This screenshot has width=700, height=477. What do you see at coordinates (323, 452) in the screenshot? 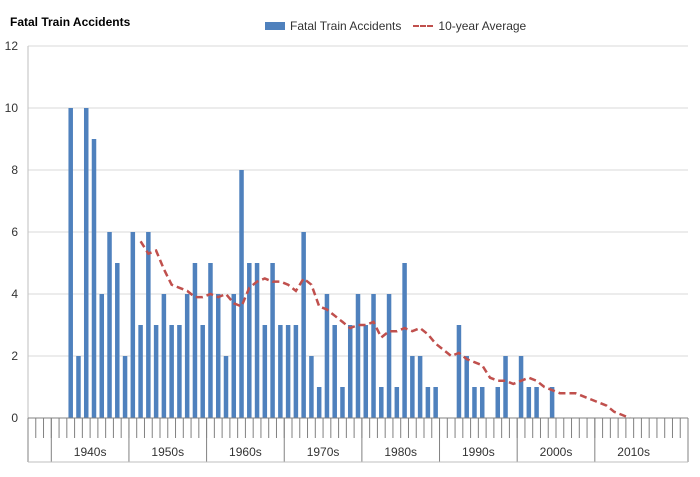
I see `x-decade-label: 1970s` at bounding box center [323, 452].